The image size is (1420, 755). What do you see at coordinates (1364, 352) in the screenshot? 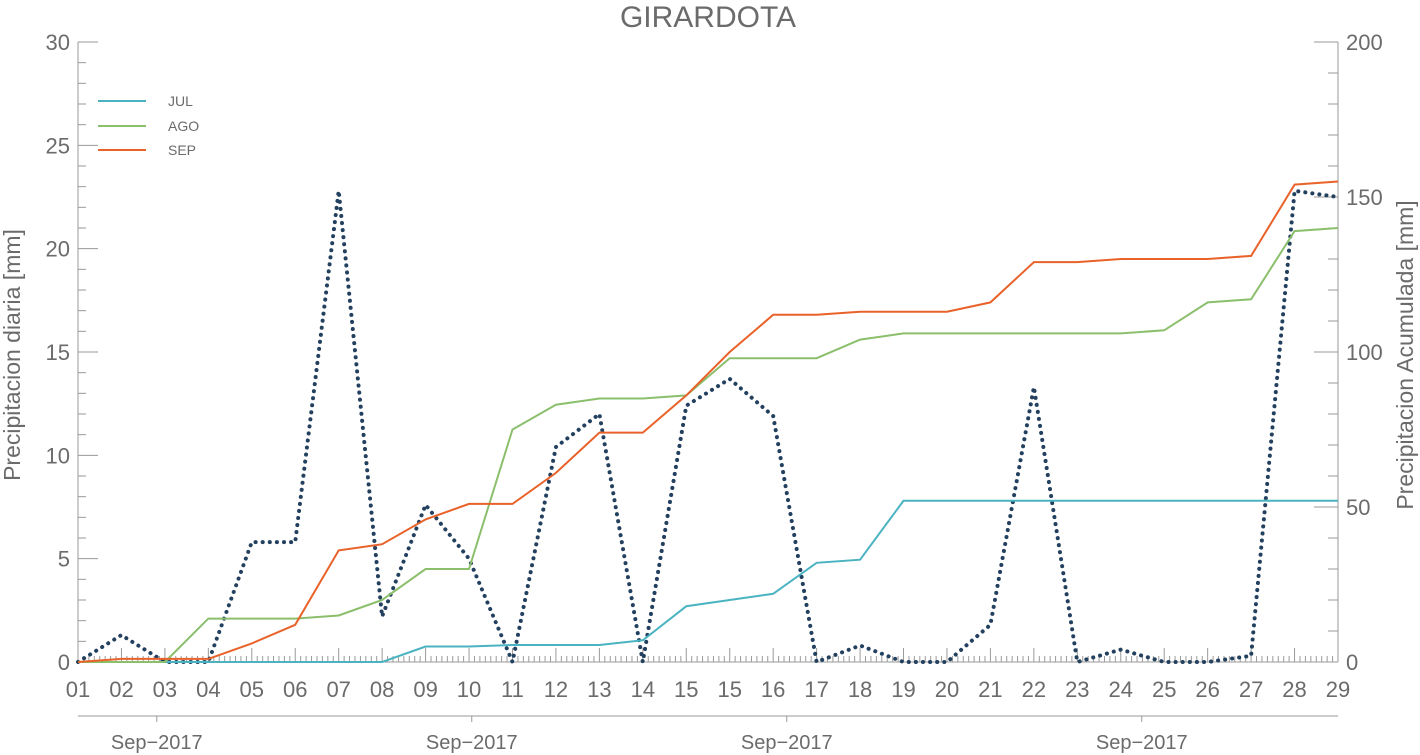
I see `y-right-tick-label: 100` at bounding box center [1364, 352].